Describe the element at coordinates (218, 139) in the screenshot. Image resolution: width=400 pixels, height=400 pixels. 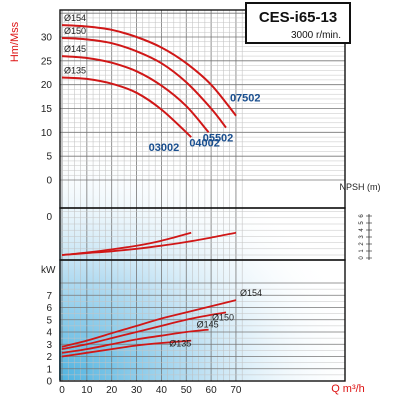
I see `model-label: 05502` at that location.